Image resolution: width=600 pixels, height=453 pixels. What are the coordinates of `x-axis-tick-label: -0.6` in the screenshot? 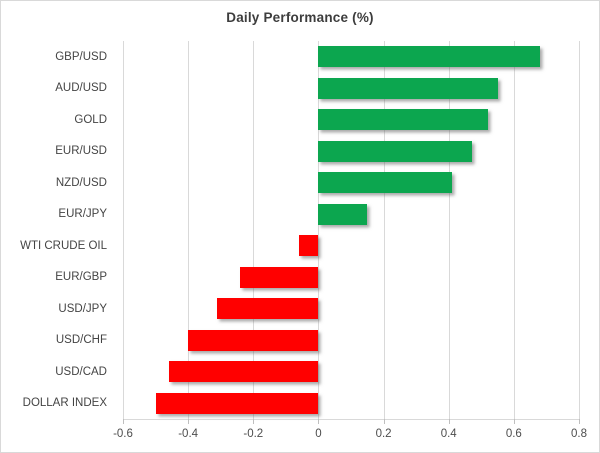 It's located at (123, 434).